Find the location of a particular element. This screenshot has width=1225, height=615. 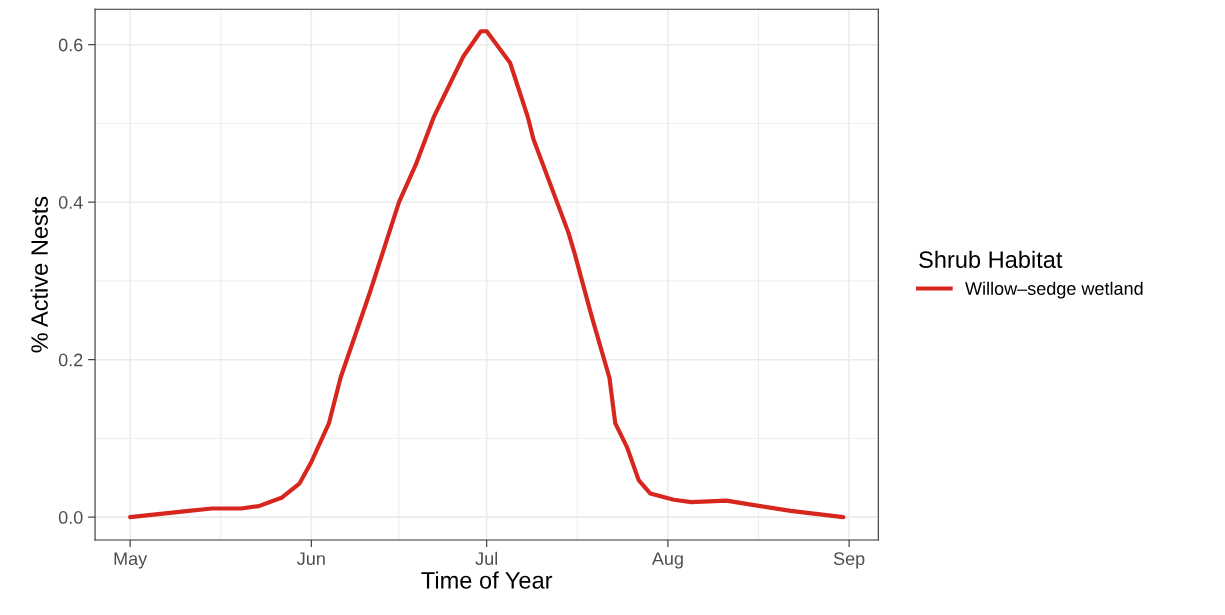

x-axis-title: Time of Year is located at coordinates (487, 580).